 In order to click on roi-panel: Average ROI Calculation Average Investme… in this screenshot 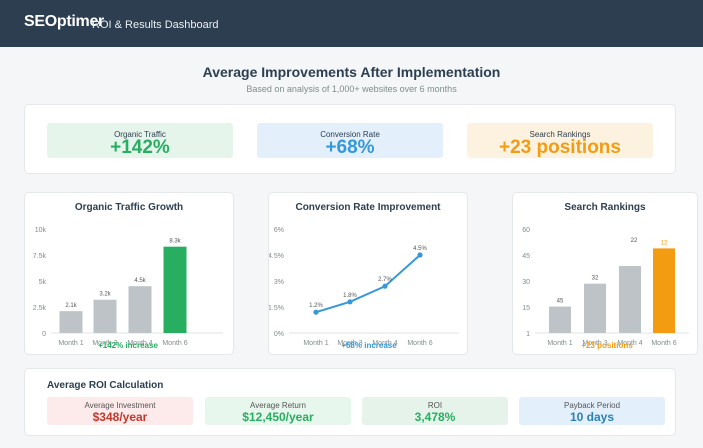, I will do `click(350, 402)`.